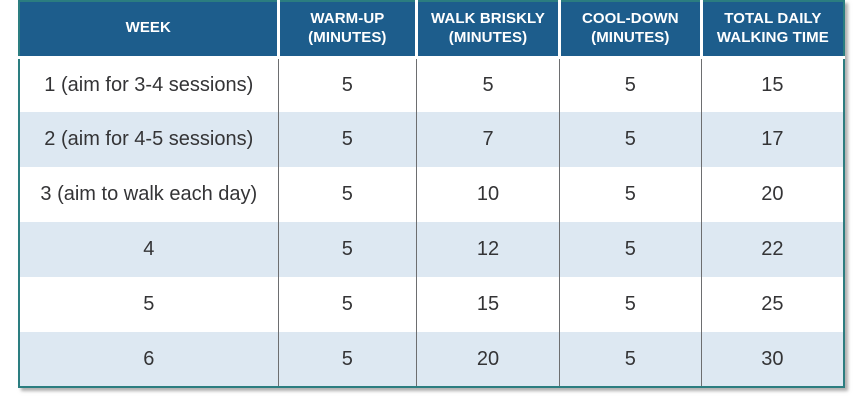  Describe the element at coordinates (772, 194) in the screenshot. I see `cell-total: 20` at that location.